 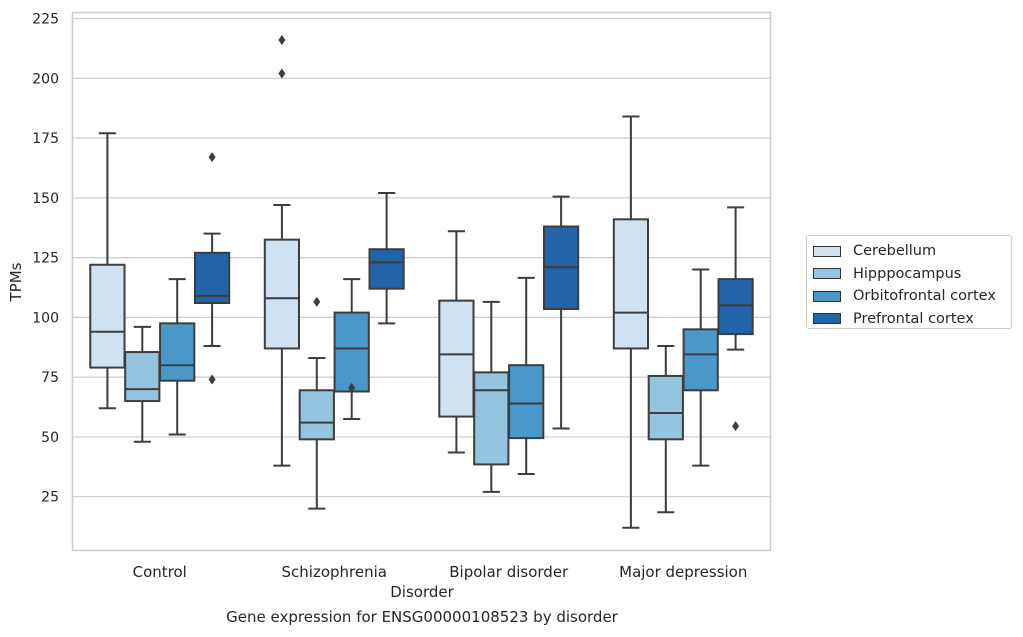 I want to click on y-tick-label: 100, so click(x=45, y=318).